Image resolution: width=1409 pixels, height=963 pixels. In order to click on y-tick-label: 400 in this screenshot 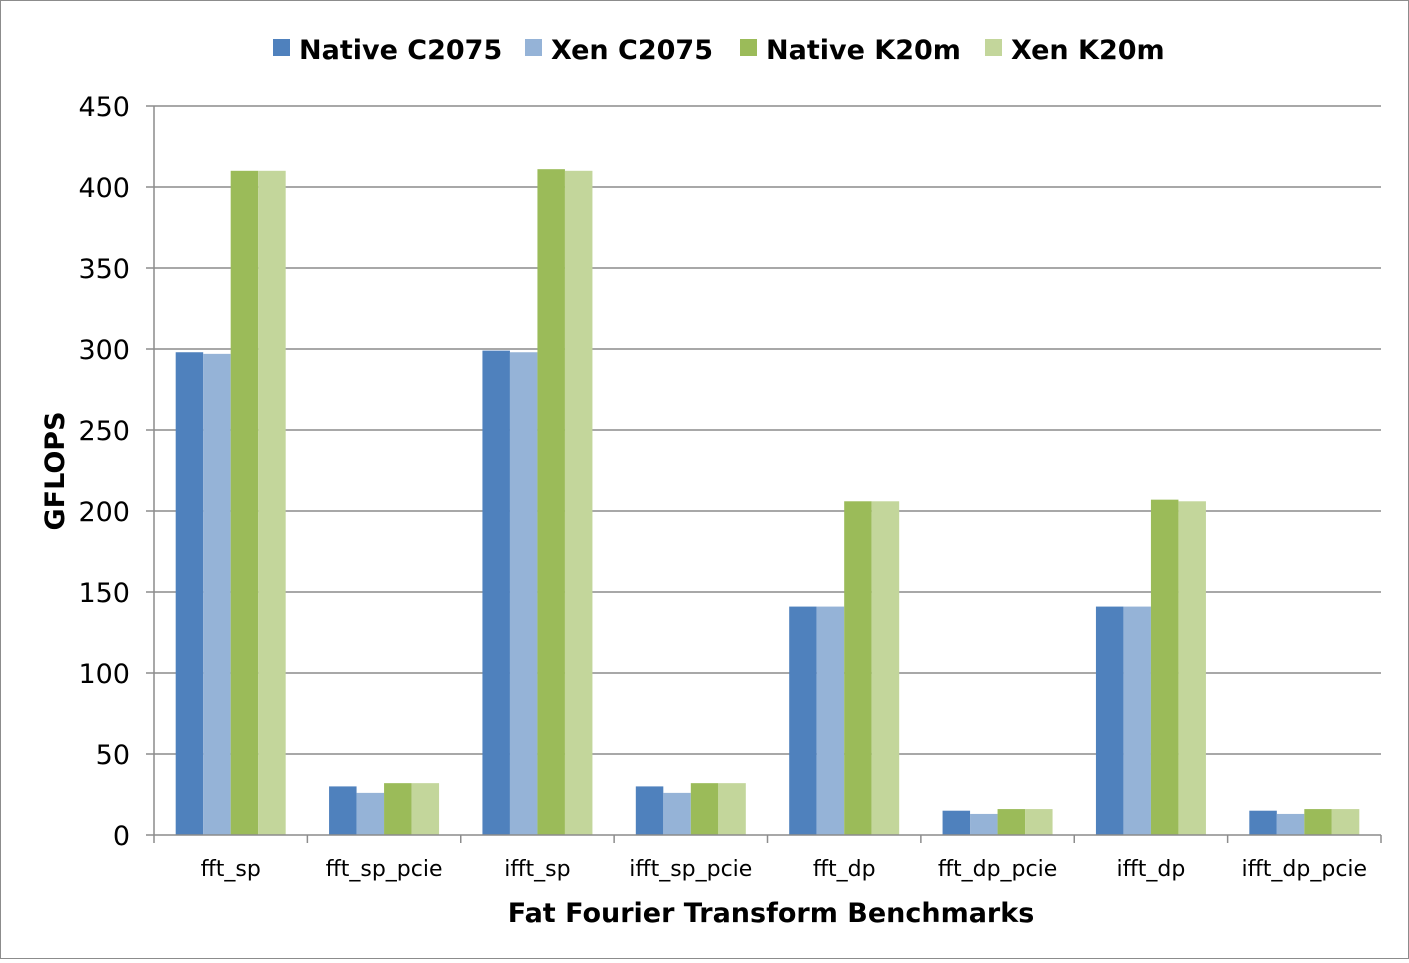, I will do `click(104, 188)`.